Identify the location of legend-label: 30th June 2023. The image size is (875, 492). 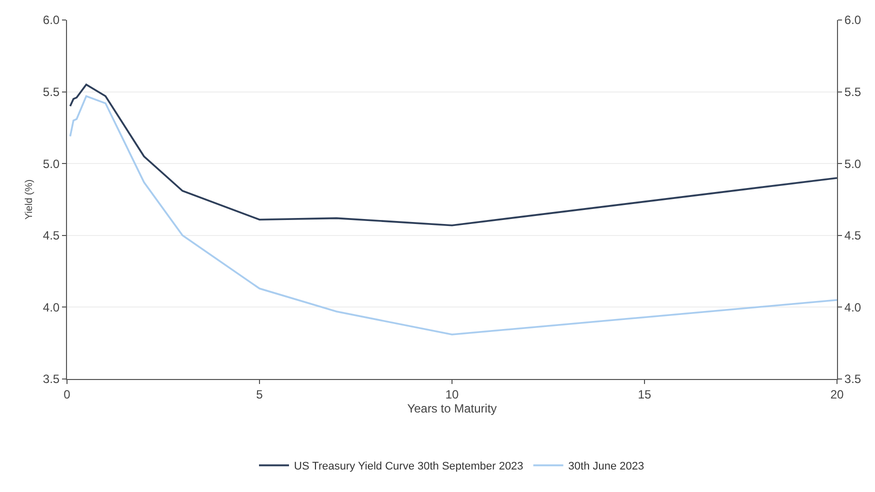
(606, 466).